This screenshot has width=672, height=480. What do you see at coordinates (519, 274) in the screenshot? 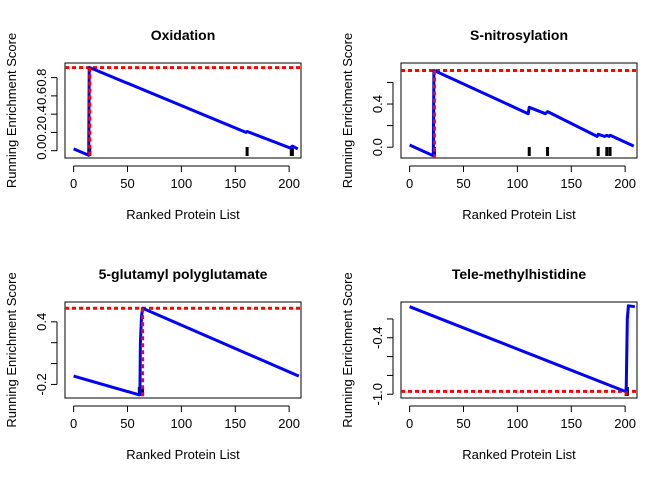
I see `chart-title: Tele-methylhistidine` at bounding box center [519, 274].